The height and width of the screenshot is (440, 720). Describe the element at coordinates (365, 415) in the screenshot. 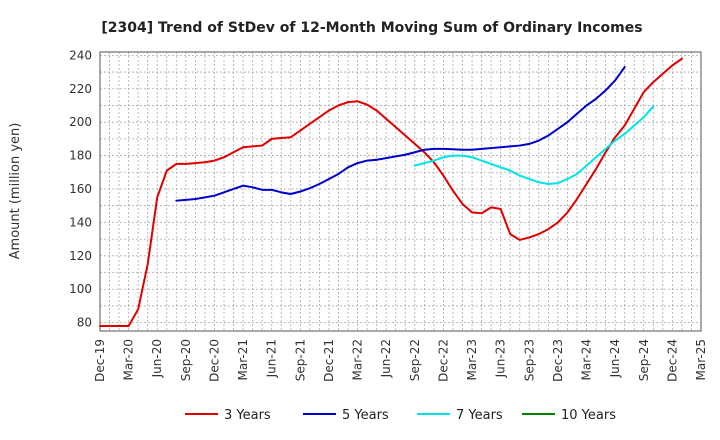

I see `legend-label-5-years: 5 Years` at that location.